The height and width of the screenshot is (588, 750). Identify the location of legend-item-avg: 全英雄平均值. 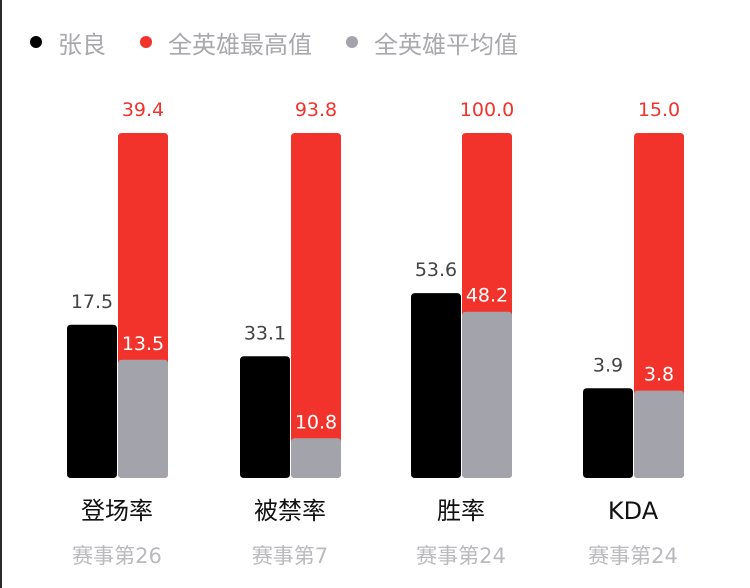
(432, 42).